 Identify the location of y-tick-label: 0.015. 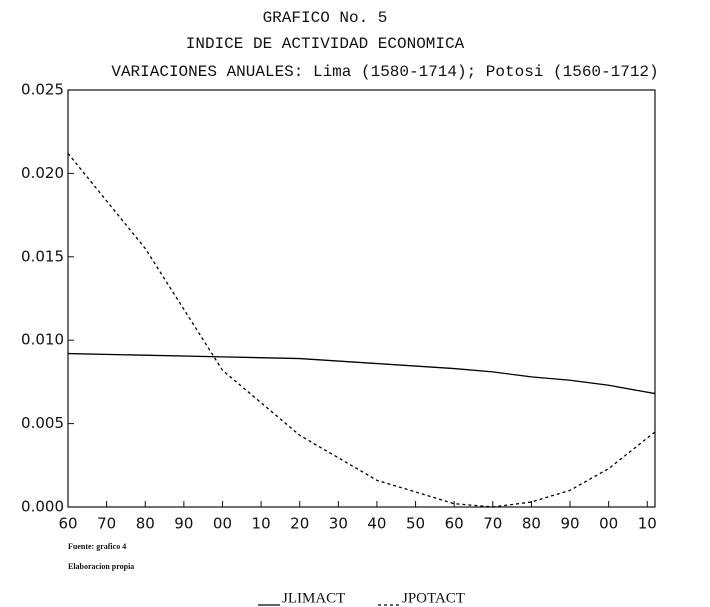
(42, 256).